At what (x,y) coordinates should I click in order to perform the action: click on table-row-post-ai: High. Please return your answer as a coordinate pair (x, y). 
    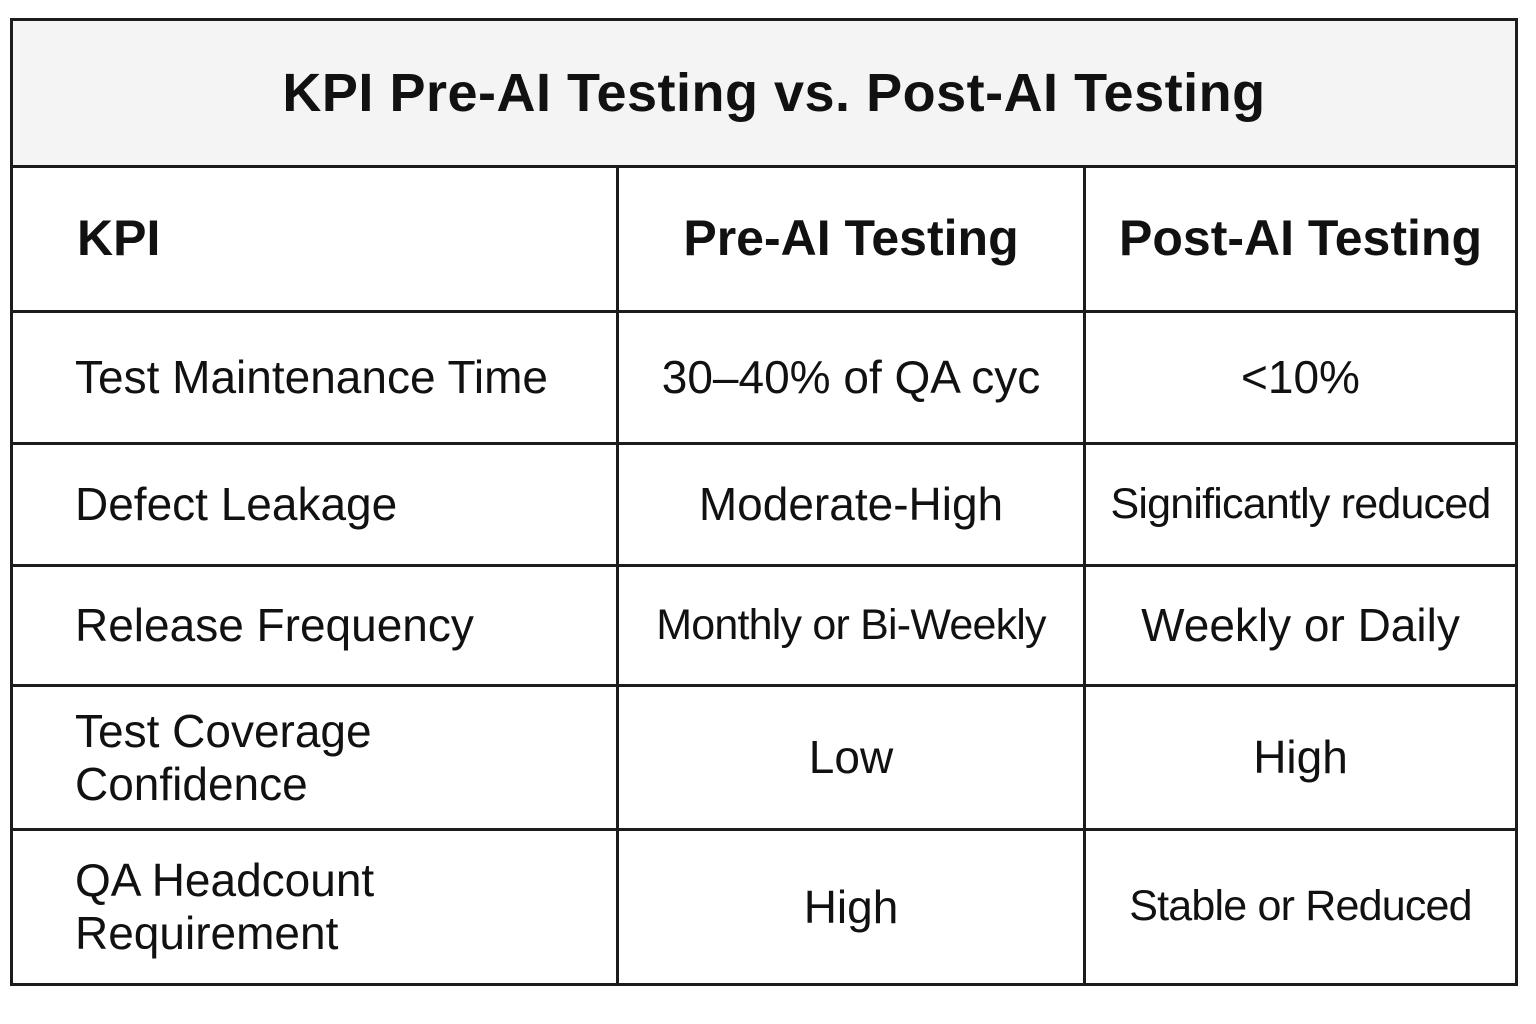
    Looking at the image, I should click on (1300, 759).